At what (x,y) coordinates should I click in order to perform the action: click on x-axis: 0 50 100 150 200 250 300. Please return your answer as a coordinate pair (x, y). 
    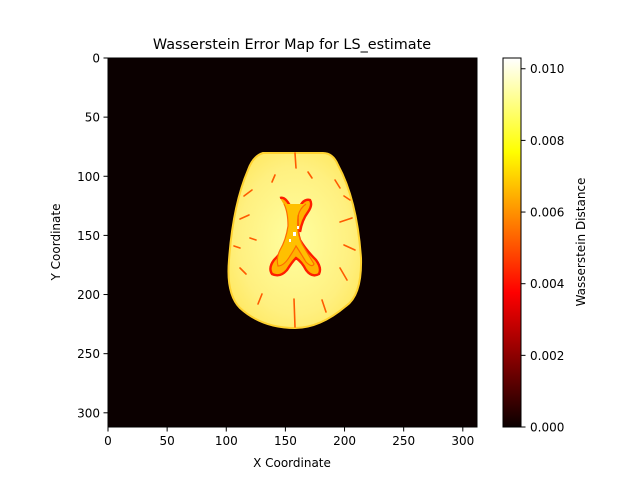
    Looking at the image, I should click on (289, 437).